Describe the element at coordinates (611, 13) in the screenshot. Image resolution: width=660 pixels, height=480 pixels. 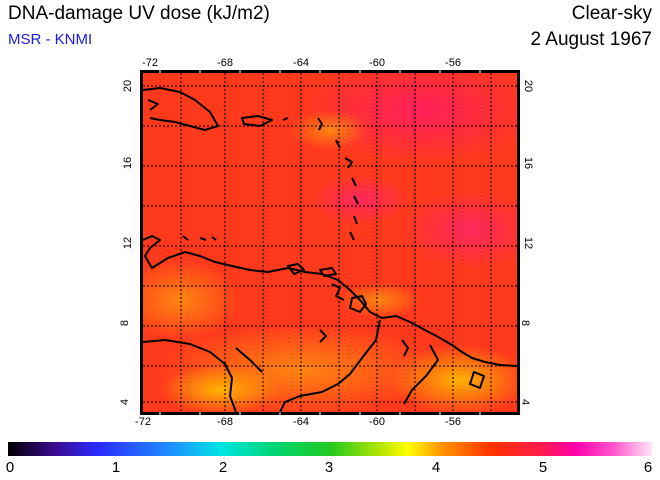
I see `sky-condition-label: Clear-sky` at that location.